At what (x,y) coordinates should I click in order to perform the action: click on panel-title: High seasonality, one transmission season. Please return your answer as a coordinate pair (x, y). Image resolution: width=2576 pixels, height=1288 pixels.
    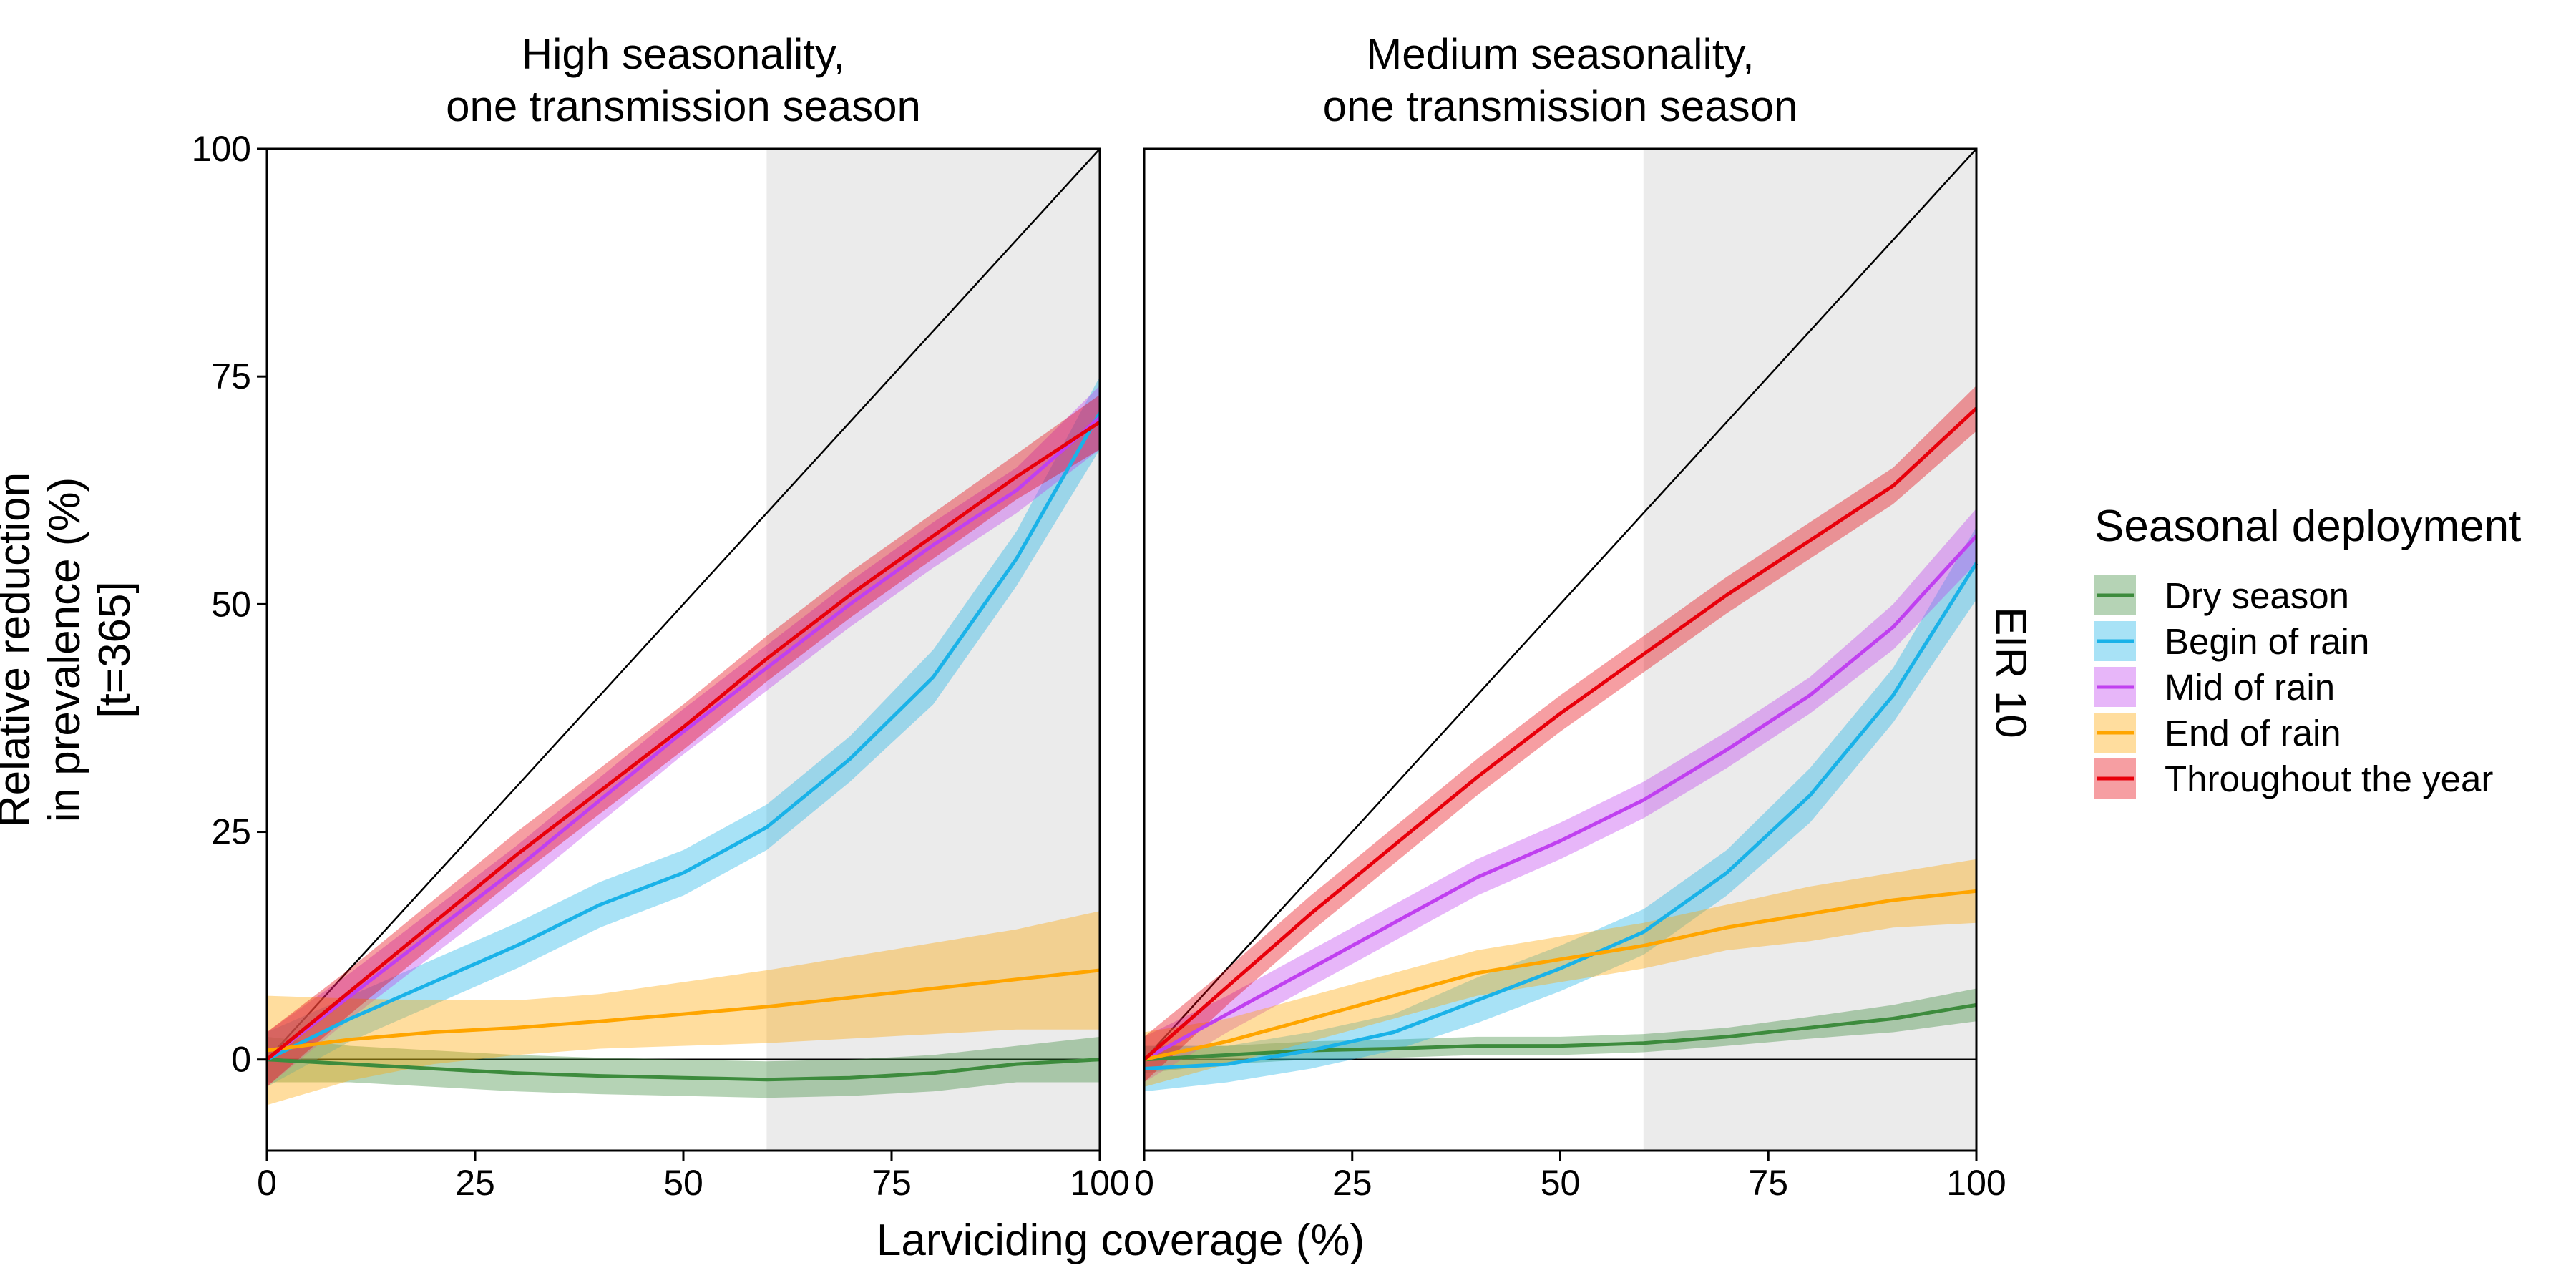
    Looking at the image, I should click on (683, 80).